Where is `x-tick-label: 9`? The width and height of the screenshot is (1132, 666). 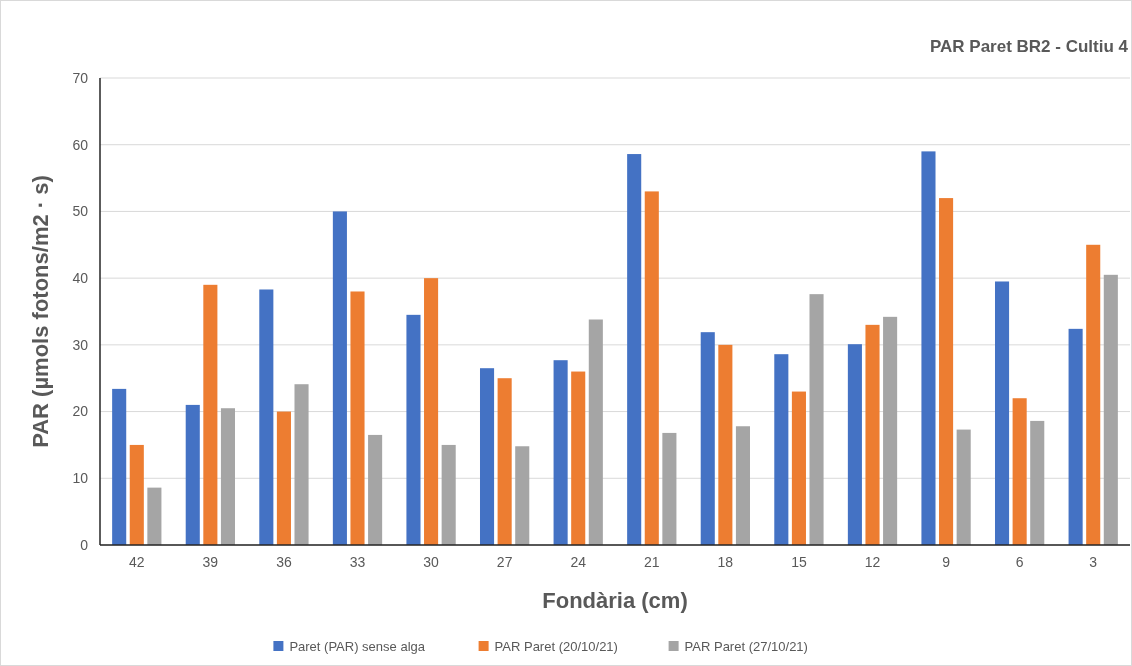 x-tick-label: 9 is located at coordinates (946, 562).